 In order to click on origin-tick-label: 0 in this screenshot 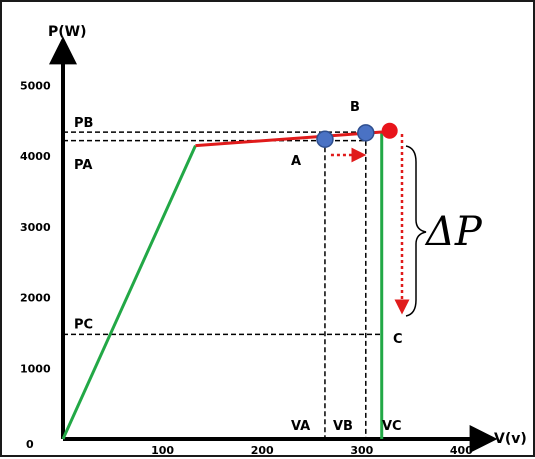, I will do `click(30, 444)`.